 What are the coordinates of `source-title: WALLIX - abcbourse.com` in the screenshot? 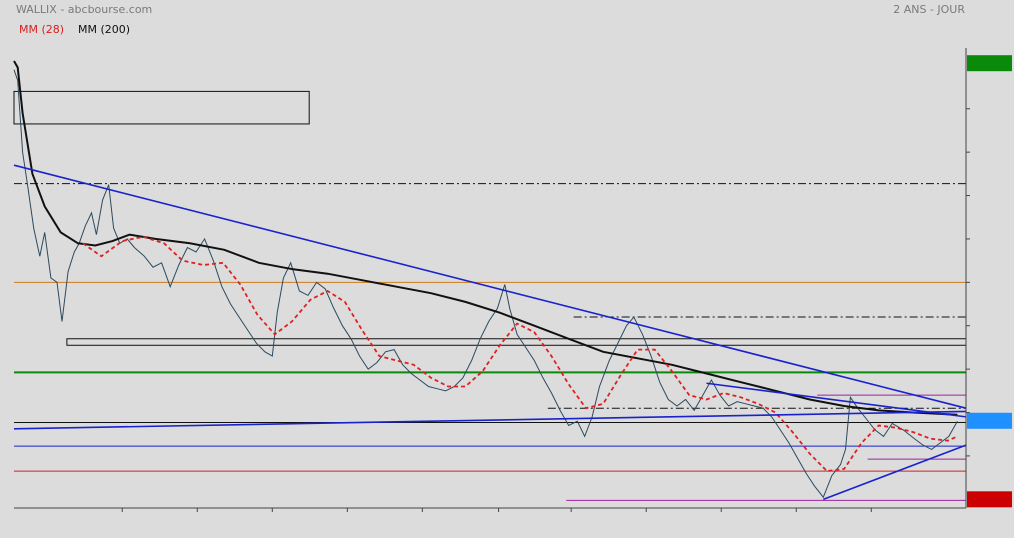 It's located at (84, 9).